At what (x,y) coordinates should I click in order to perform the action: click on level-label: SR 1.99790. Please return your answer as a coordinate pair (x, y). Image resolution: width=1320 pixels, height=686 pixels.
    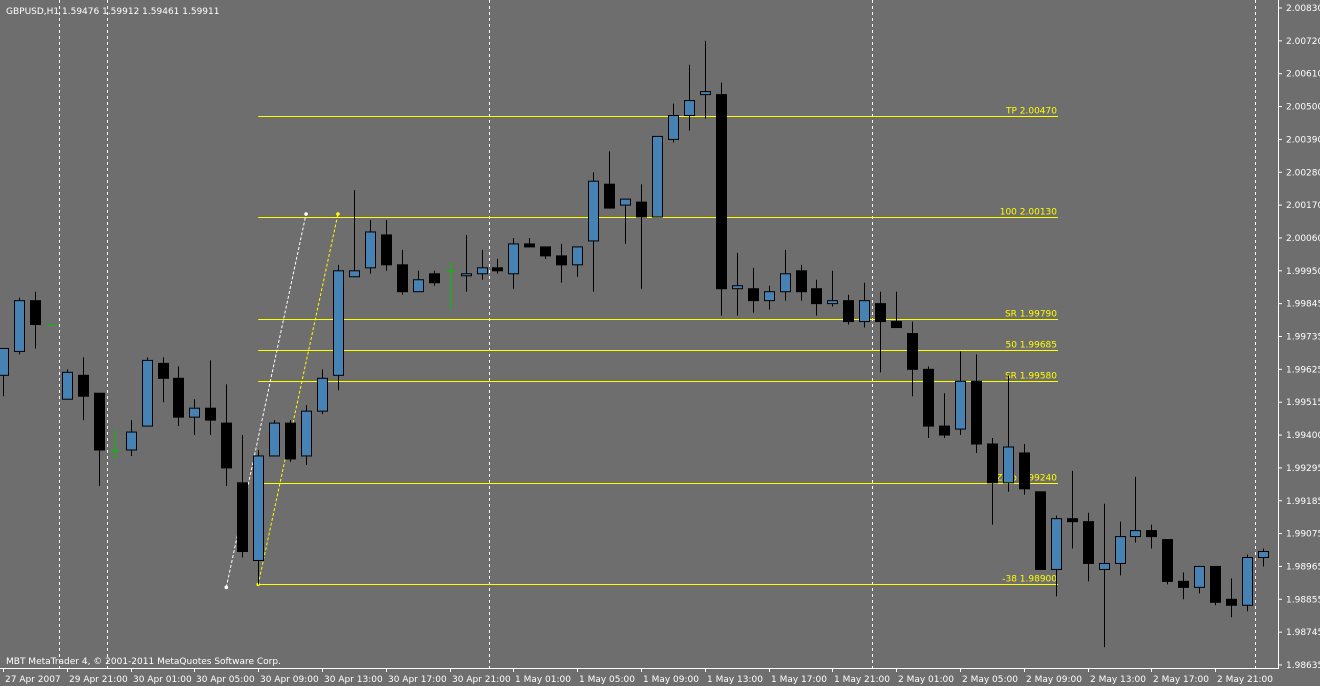
    Looking at the image, I should click on (1031, 315).